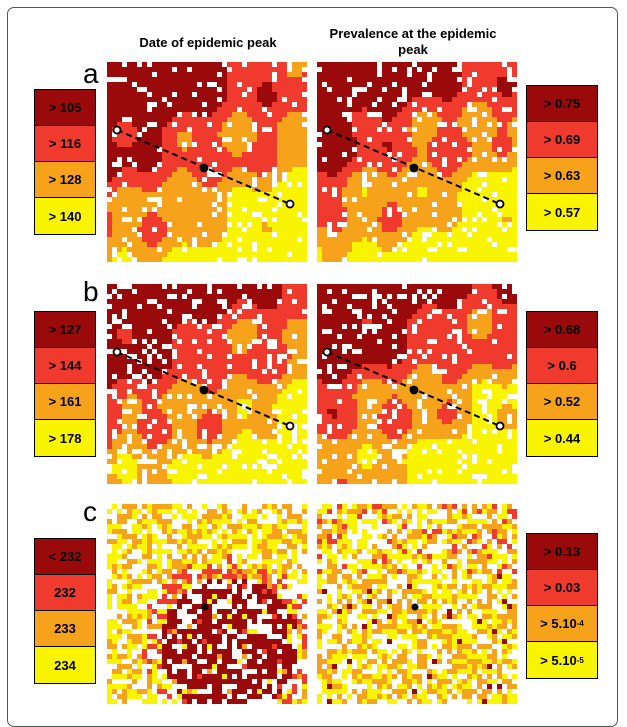 The width and height of the screenshot is (627, 727). What do you see at coordinates (290, 204) in the screenshot?
I see `path-point-marker` at bounding box center [290, 204].